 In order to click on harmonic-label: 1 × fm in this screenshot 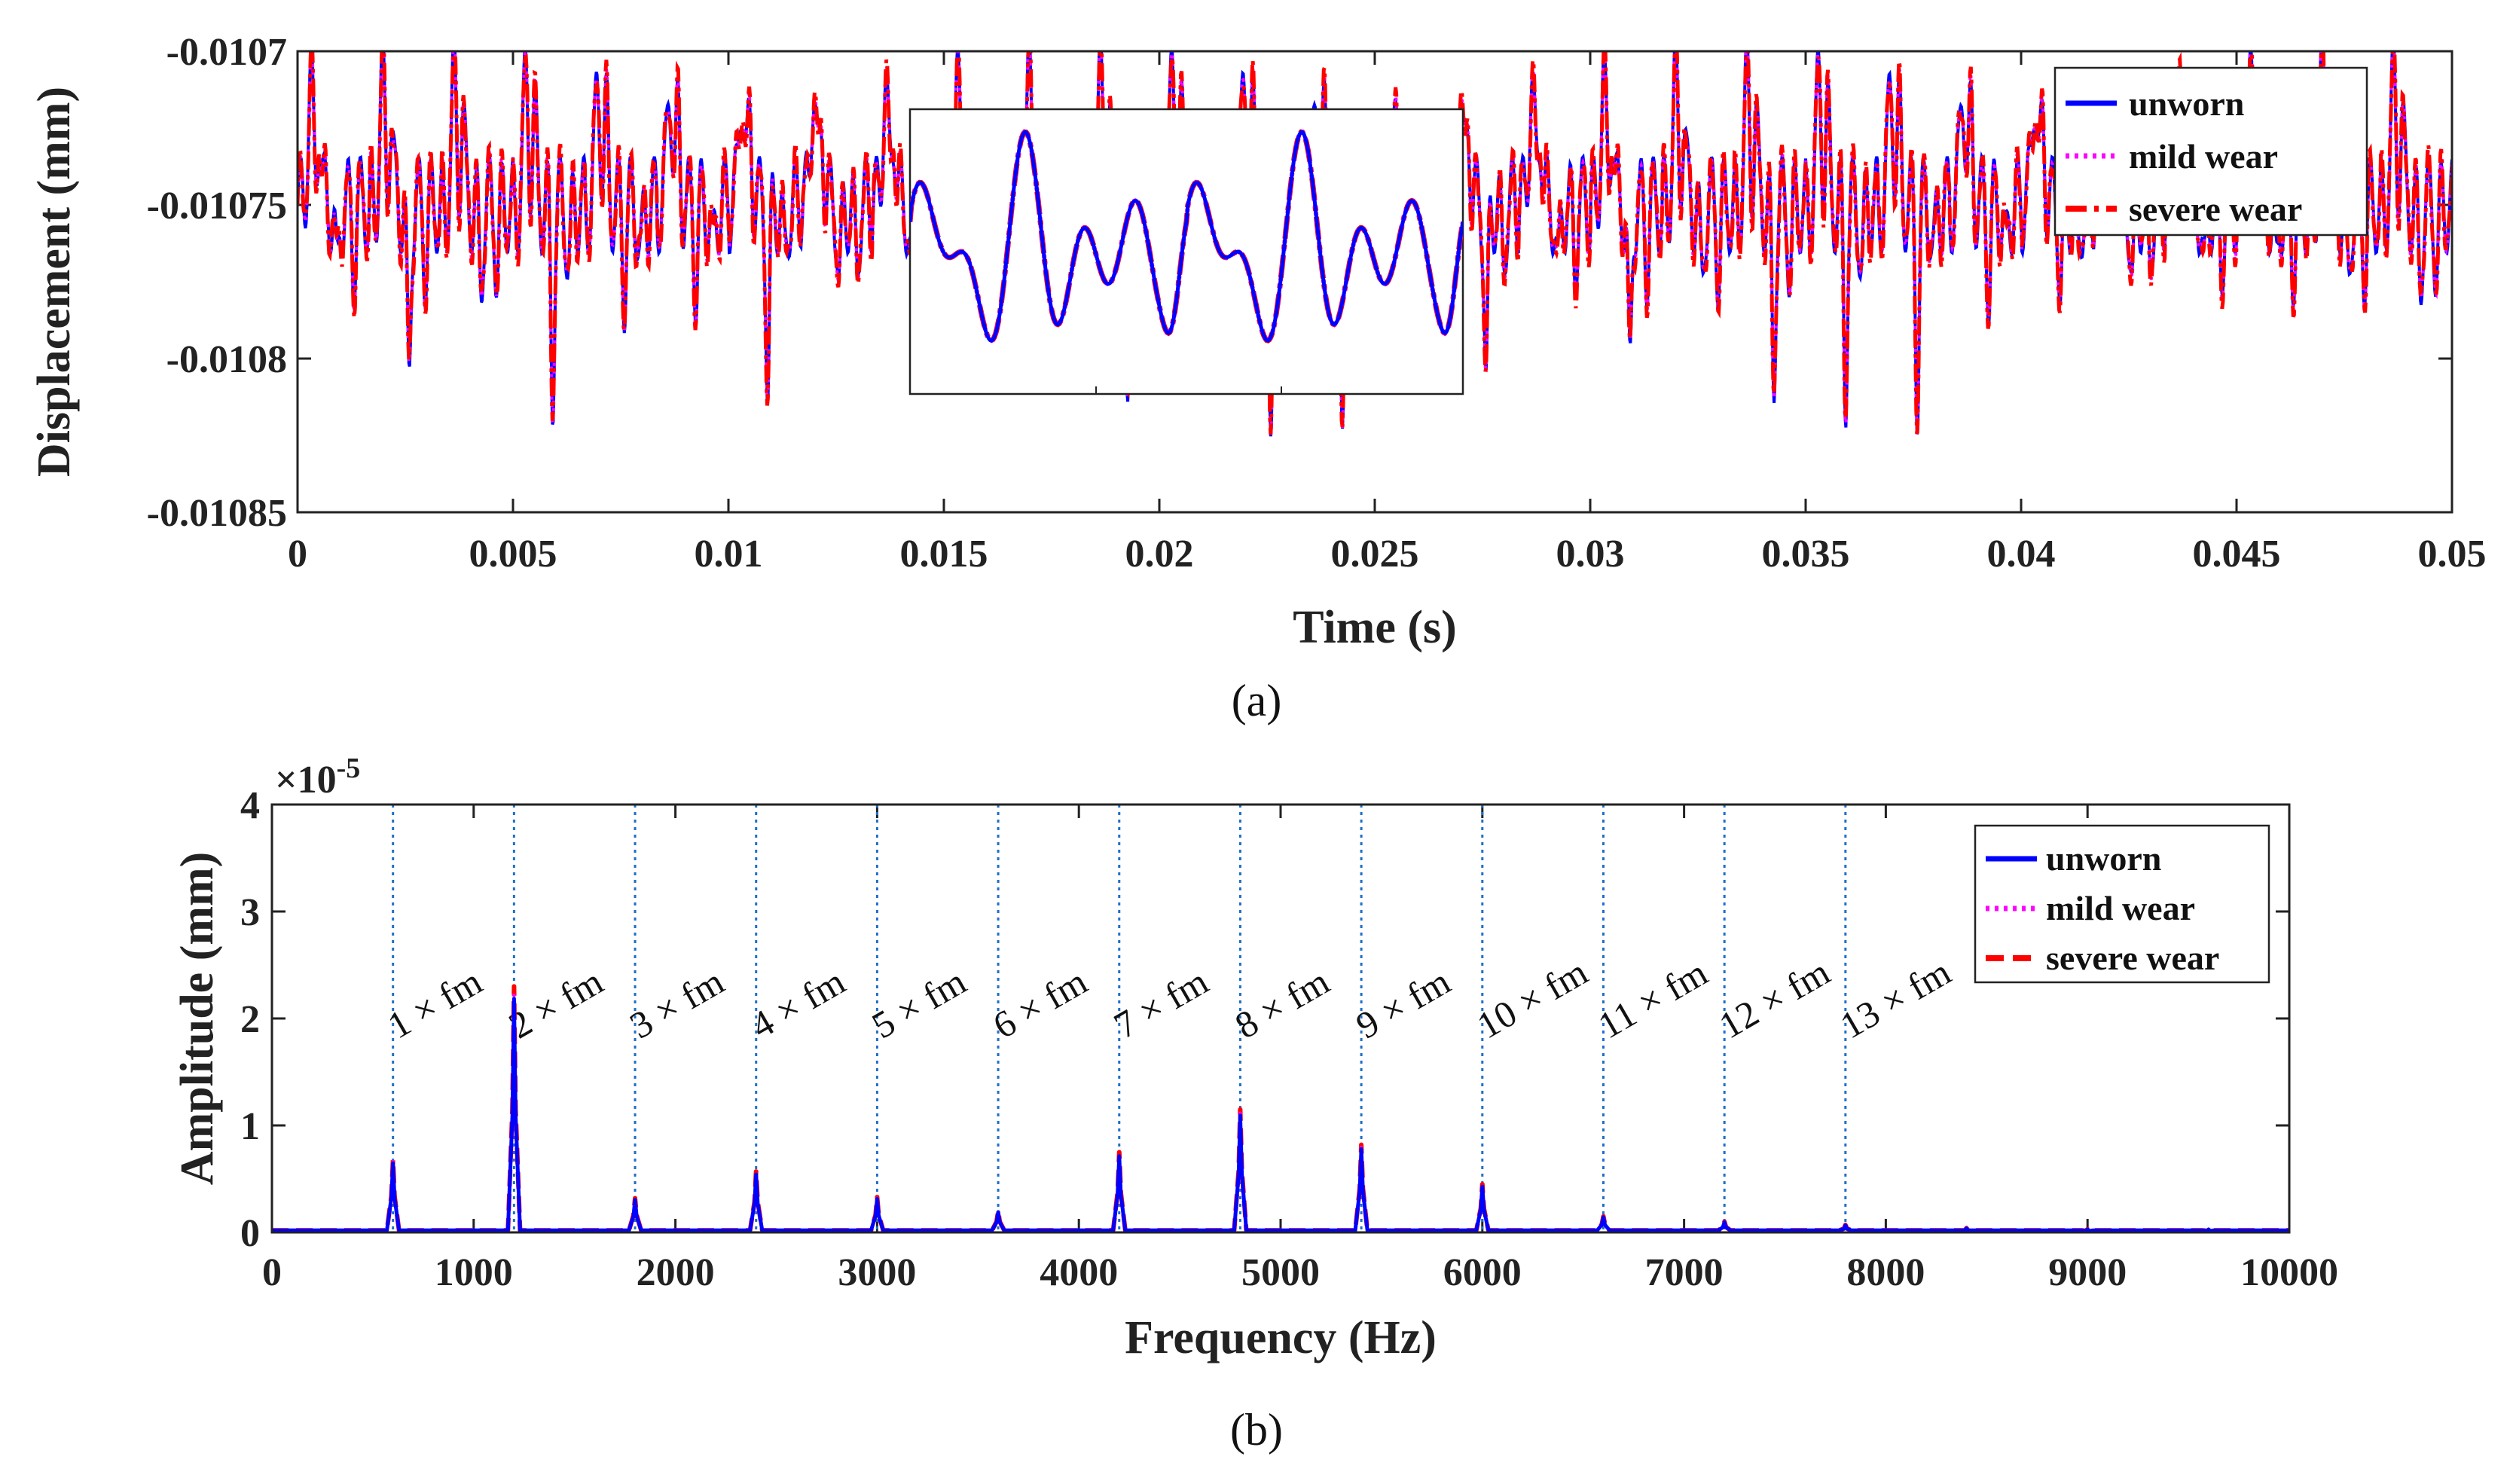, I will do `click(434, 1003)`.